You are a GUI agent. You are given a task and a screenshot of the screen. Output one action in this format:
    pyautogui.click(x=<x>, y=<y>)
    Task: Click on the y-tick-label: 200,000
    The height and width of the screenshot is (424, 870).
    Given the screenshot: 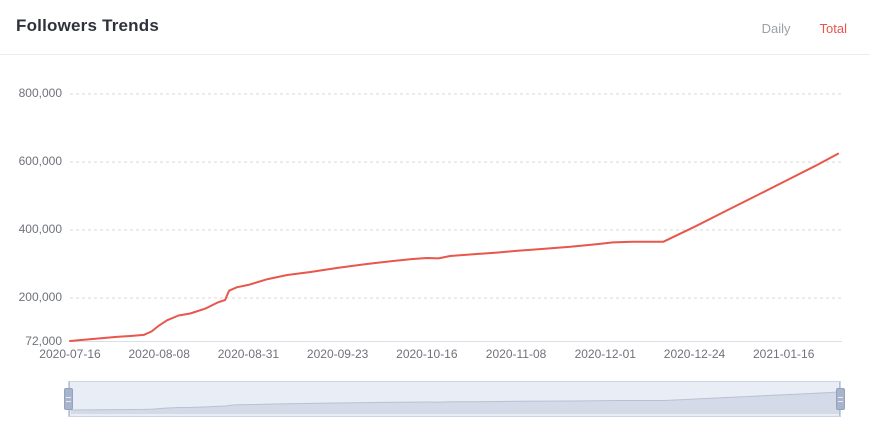 What is the action you would take?
    pyautogui.click(x=40, y=297)
    